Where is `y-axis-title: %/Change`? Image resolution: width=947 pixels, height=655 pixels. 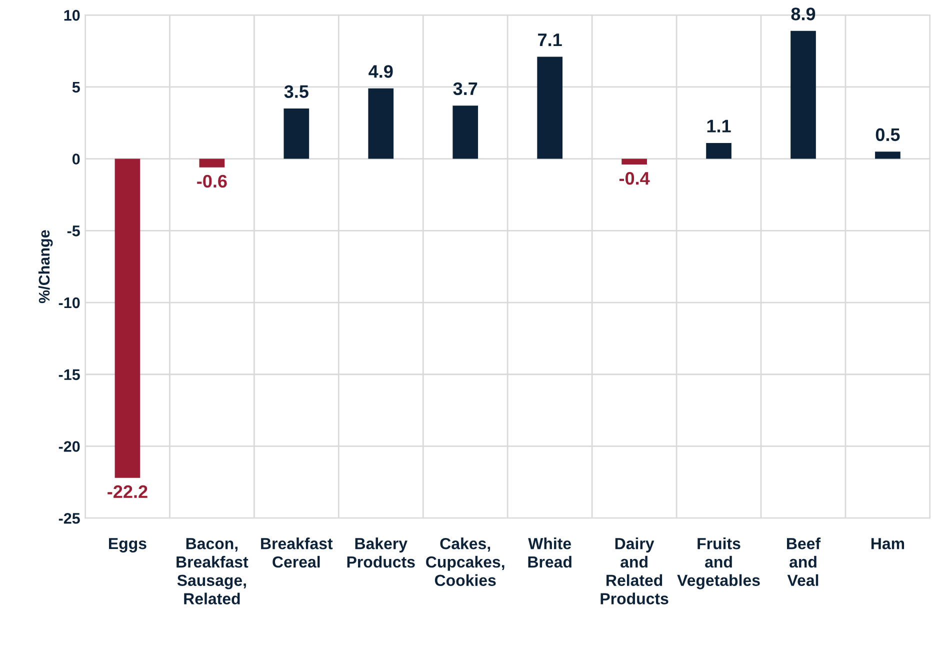 y-axis-title: %/Change is located at coordinates (45, 267).